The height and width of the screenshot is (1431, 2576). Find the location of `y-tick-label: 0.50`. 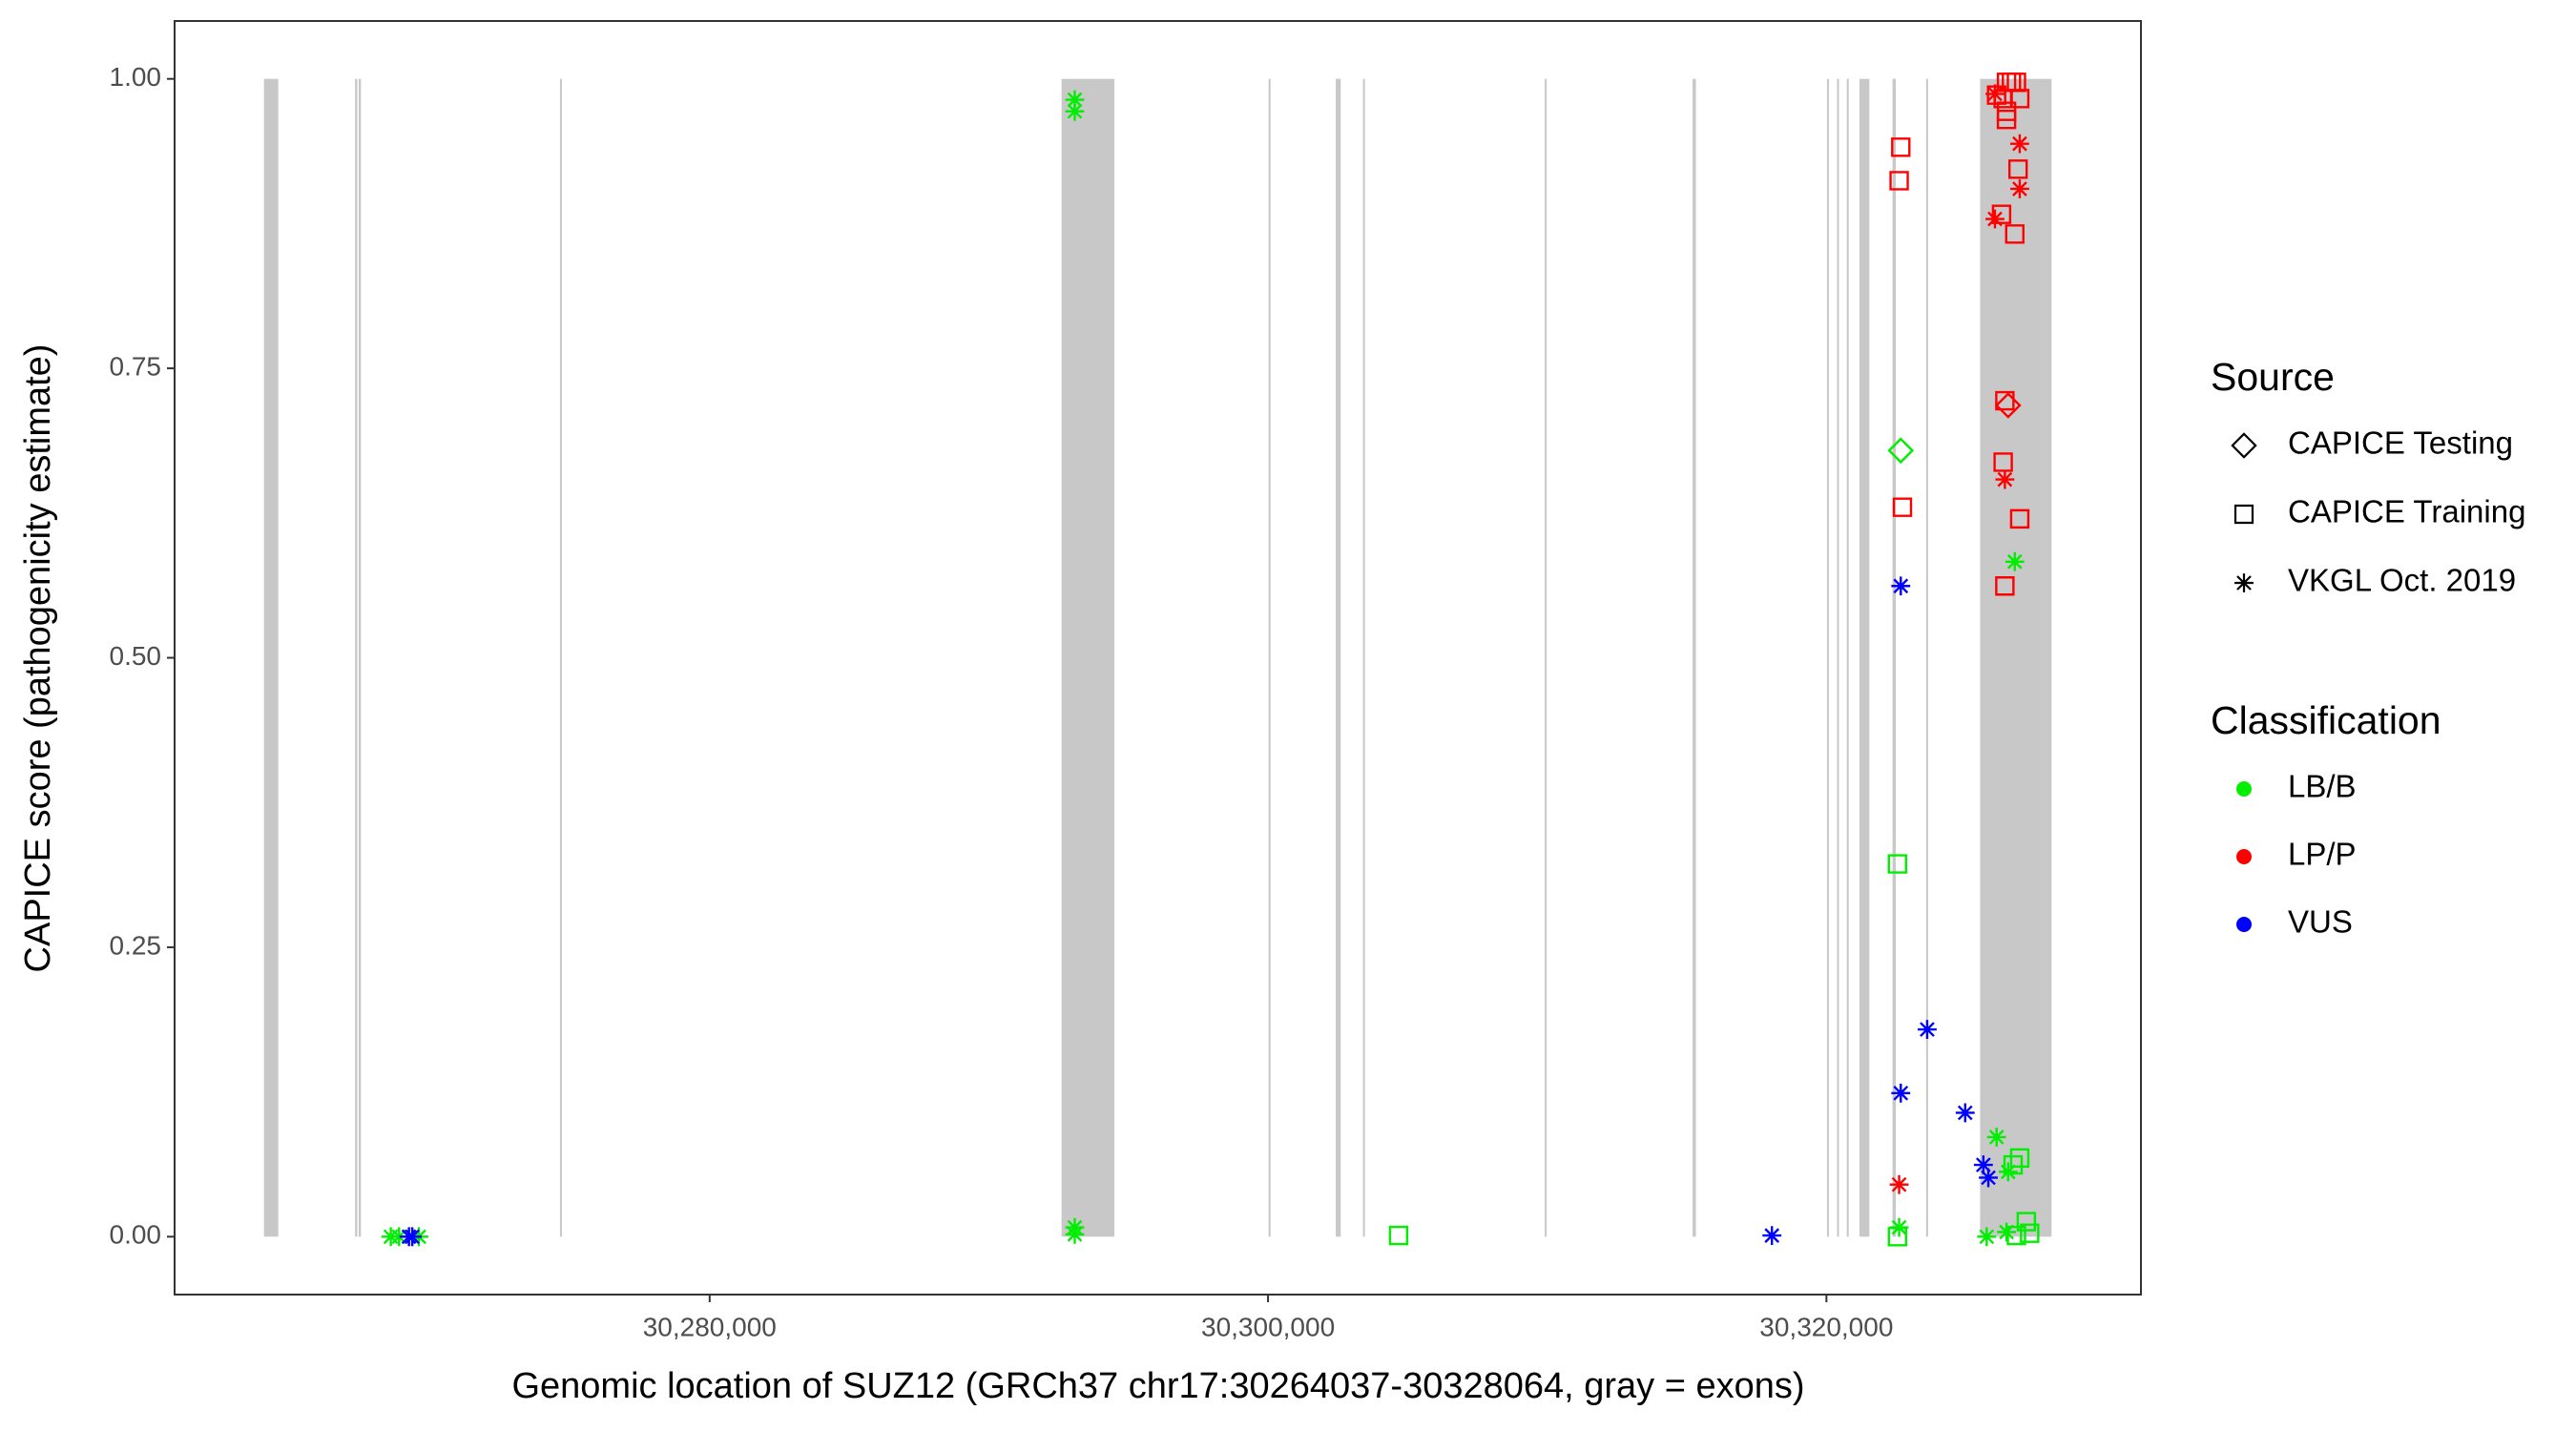

y-tick-label: 0.50 is located at coordinates (136, 656).